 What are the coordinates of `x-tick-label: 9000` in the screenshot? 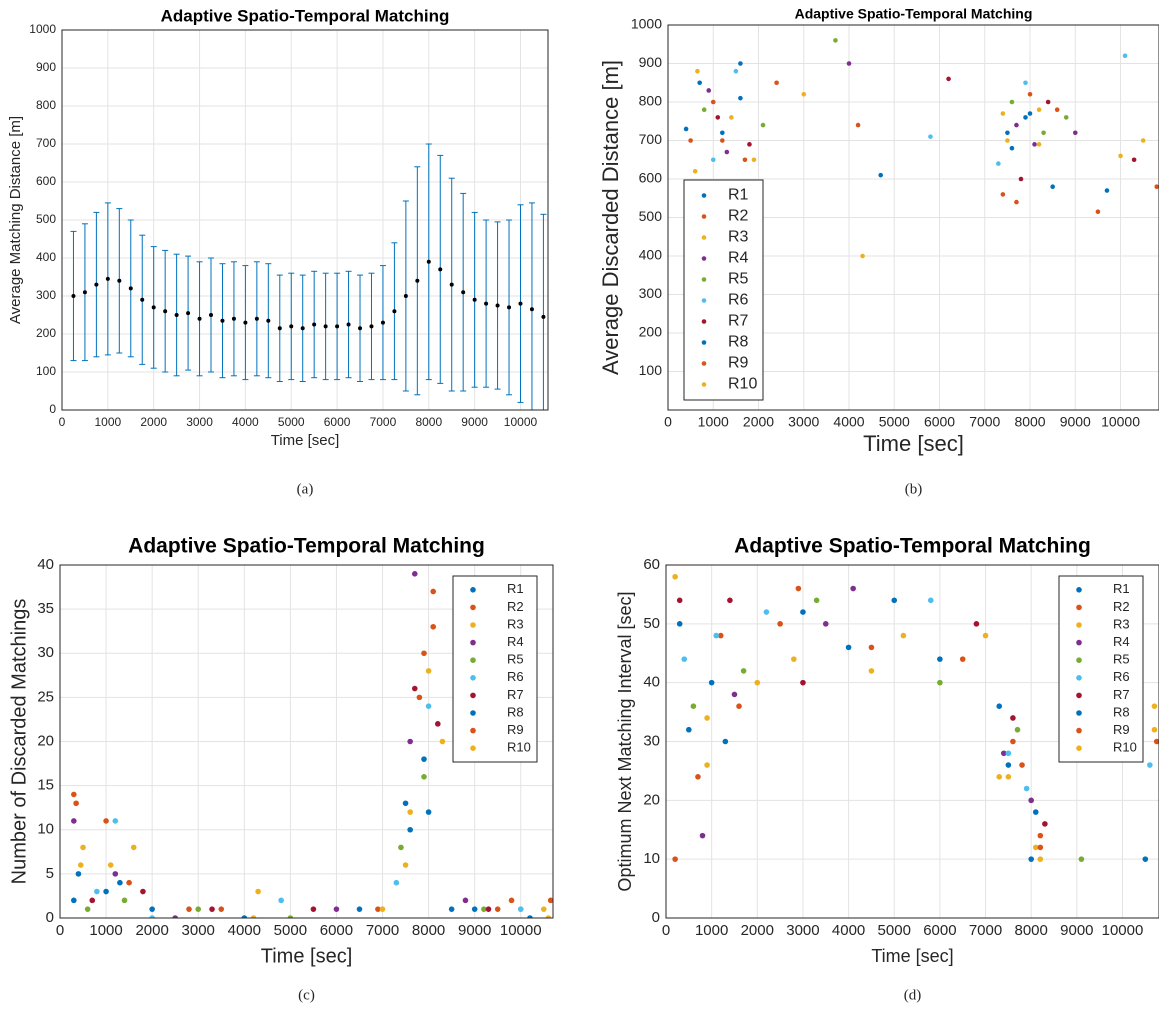 It's located at (1075, 422).